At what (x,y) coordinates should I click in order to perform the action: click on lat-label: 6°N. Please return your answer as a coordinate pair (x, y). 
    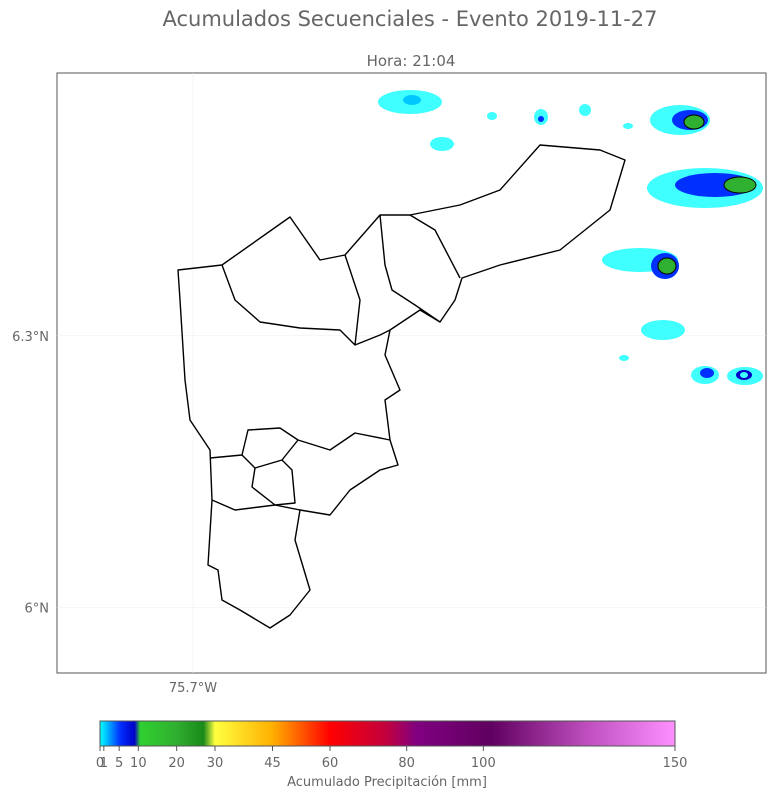
    Looking at the image, I should click on (37, 609).